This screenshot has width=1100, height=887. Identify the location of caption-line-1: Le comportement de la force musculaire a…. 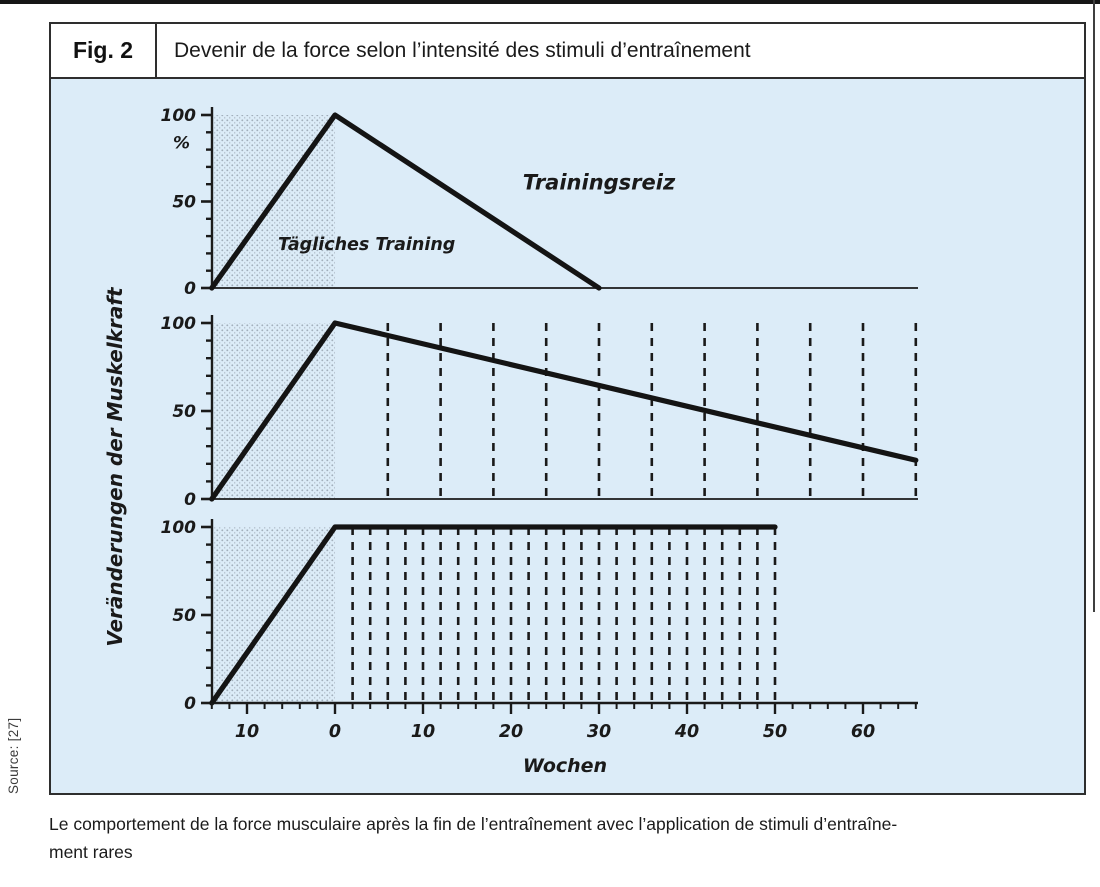
(473, 824).